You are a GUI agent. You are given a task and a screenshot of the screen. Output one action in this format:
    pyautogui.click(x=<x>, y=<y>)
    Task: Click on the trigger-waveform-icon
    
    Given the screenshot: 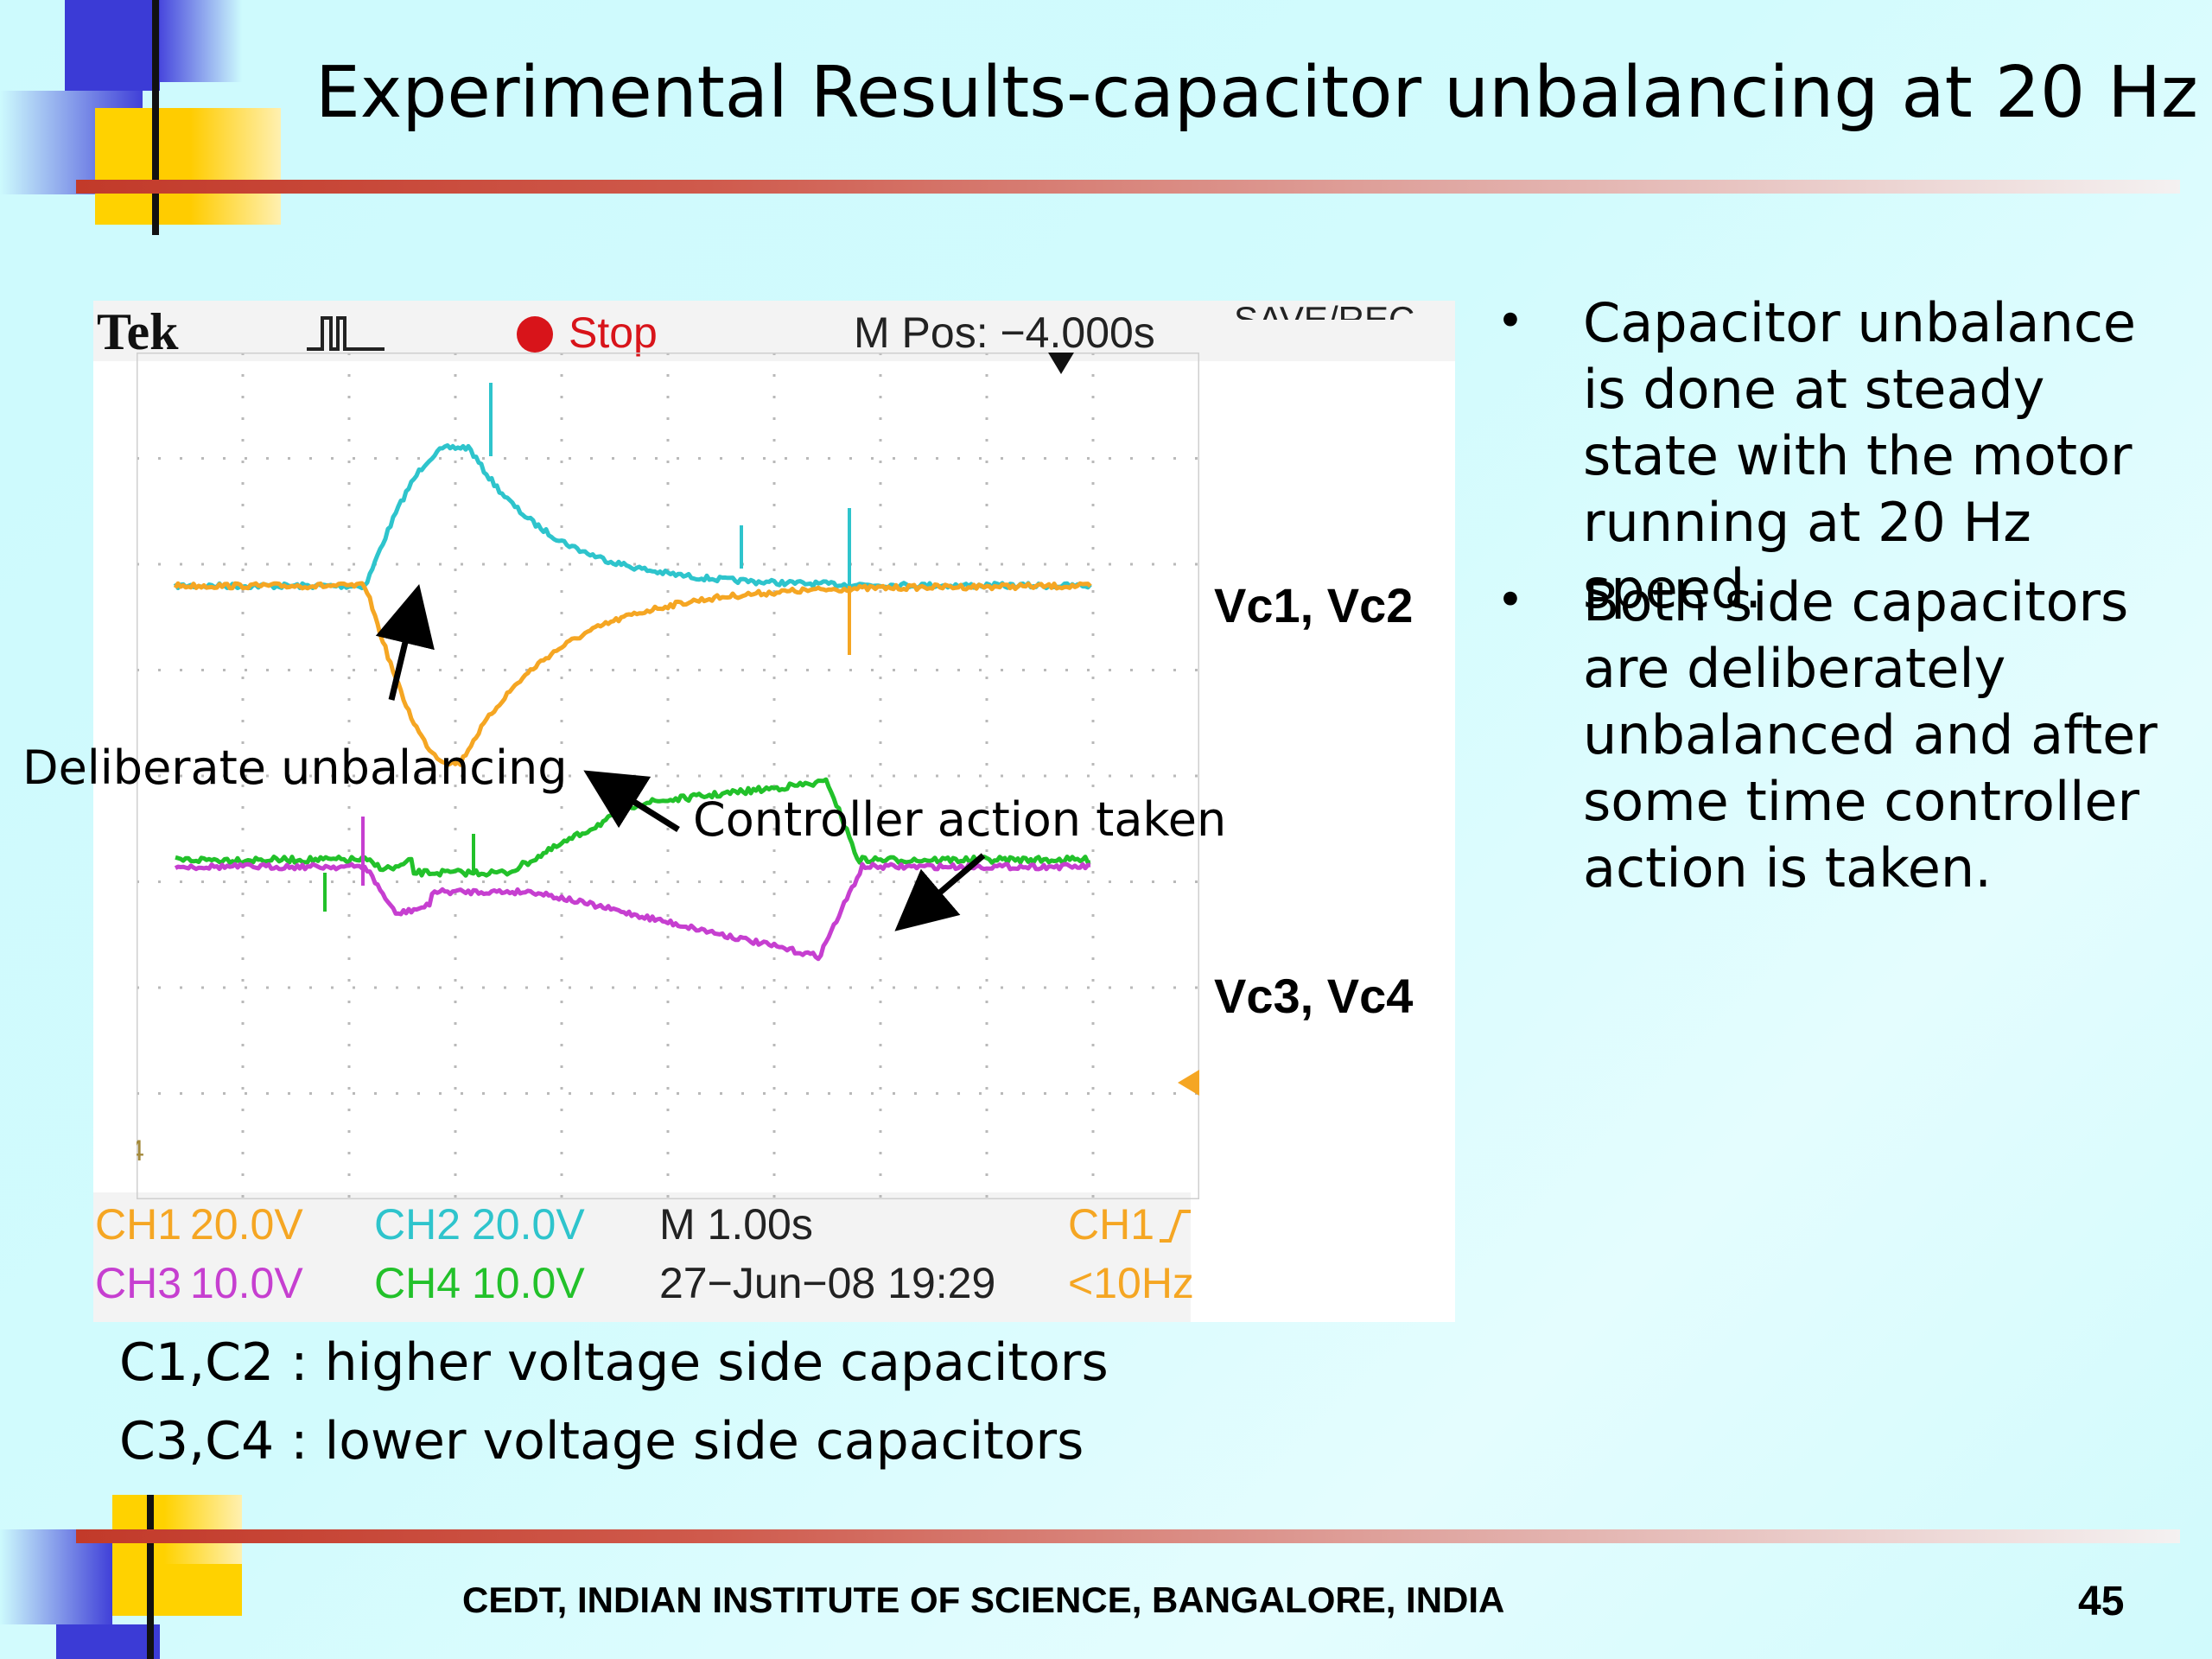 What is the action you would take?
    pyautogui.click(x=346, y=333)
    